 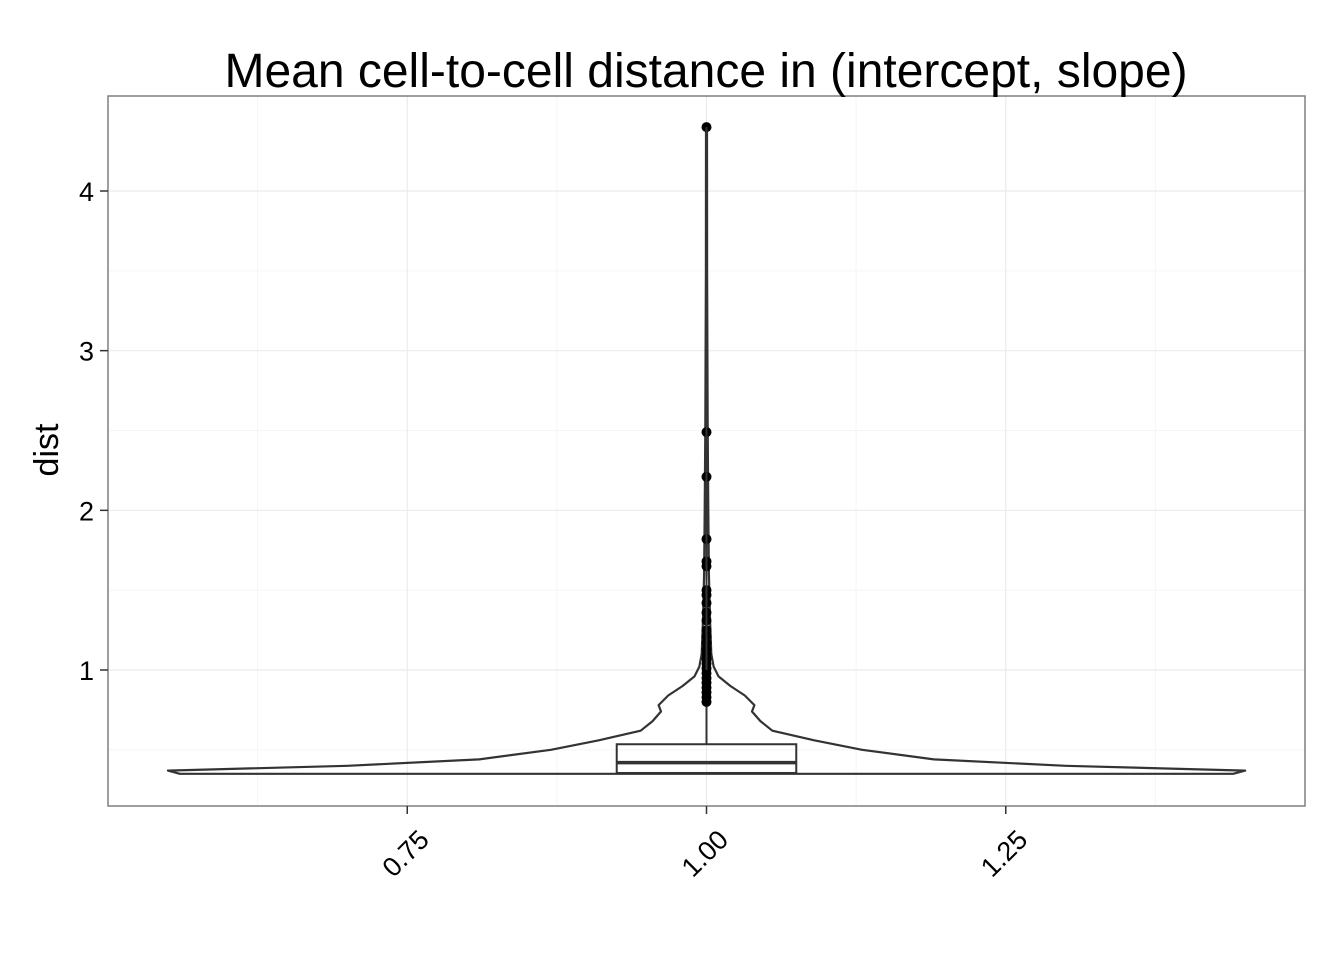 What do you see at coordinates (706, 414) in the screenshot?
I see `outlier-points` at bounding box center [706, 414].